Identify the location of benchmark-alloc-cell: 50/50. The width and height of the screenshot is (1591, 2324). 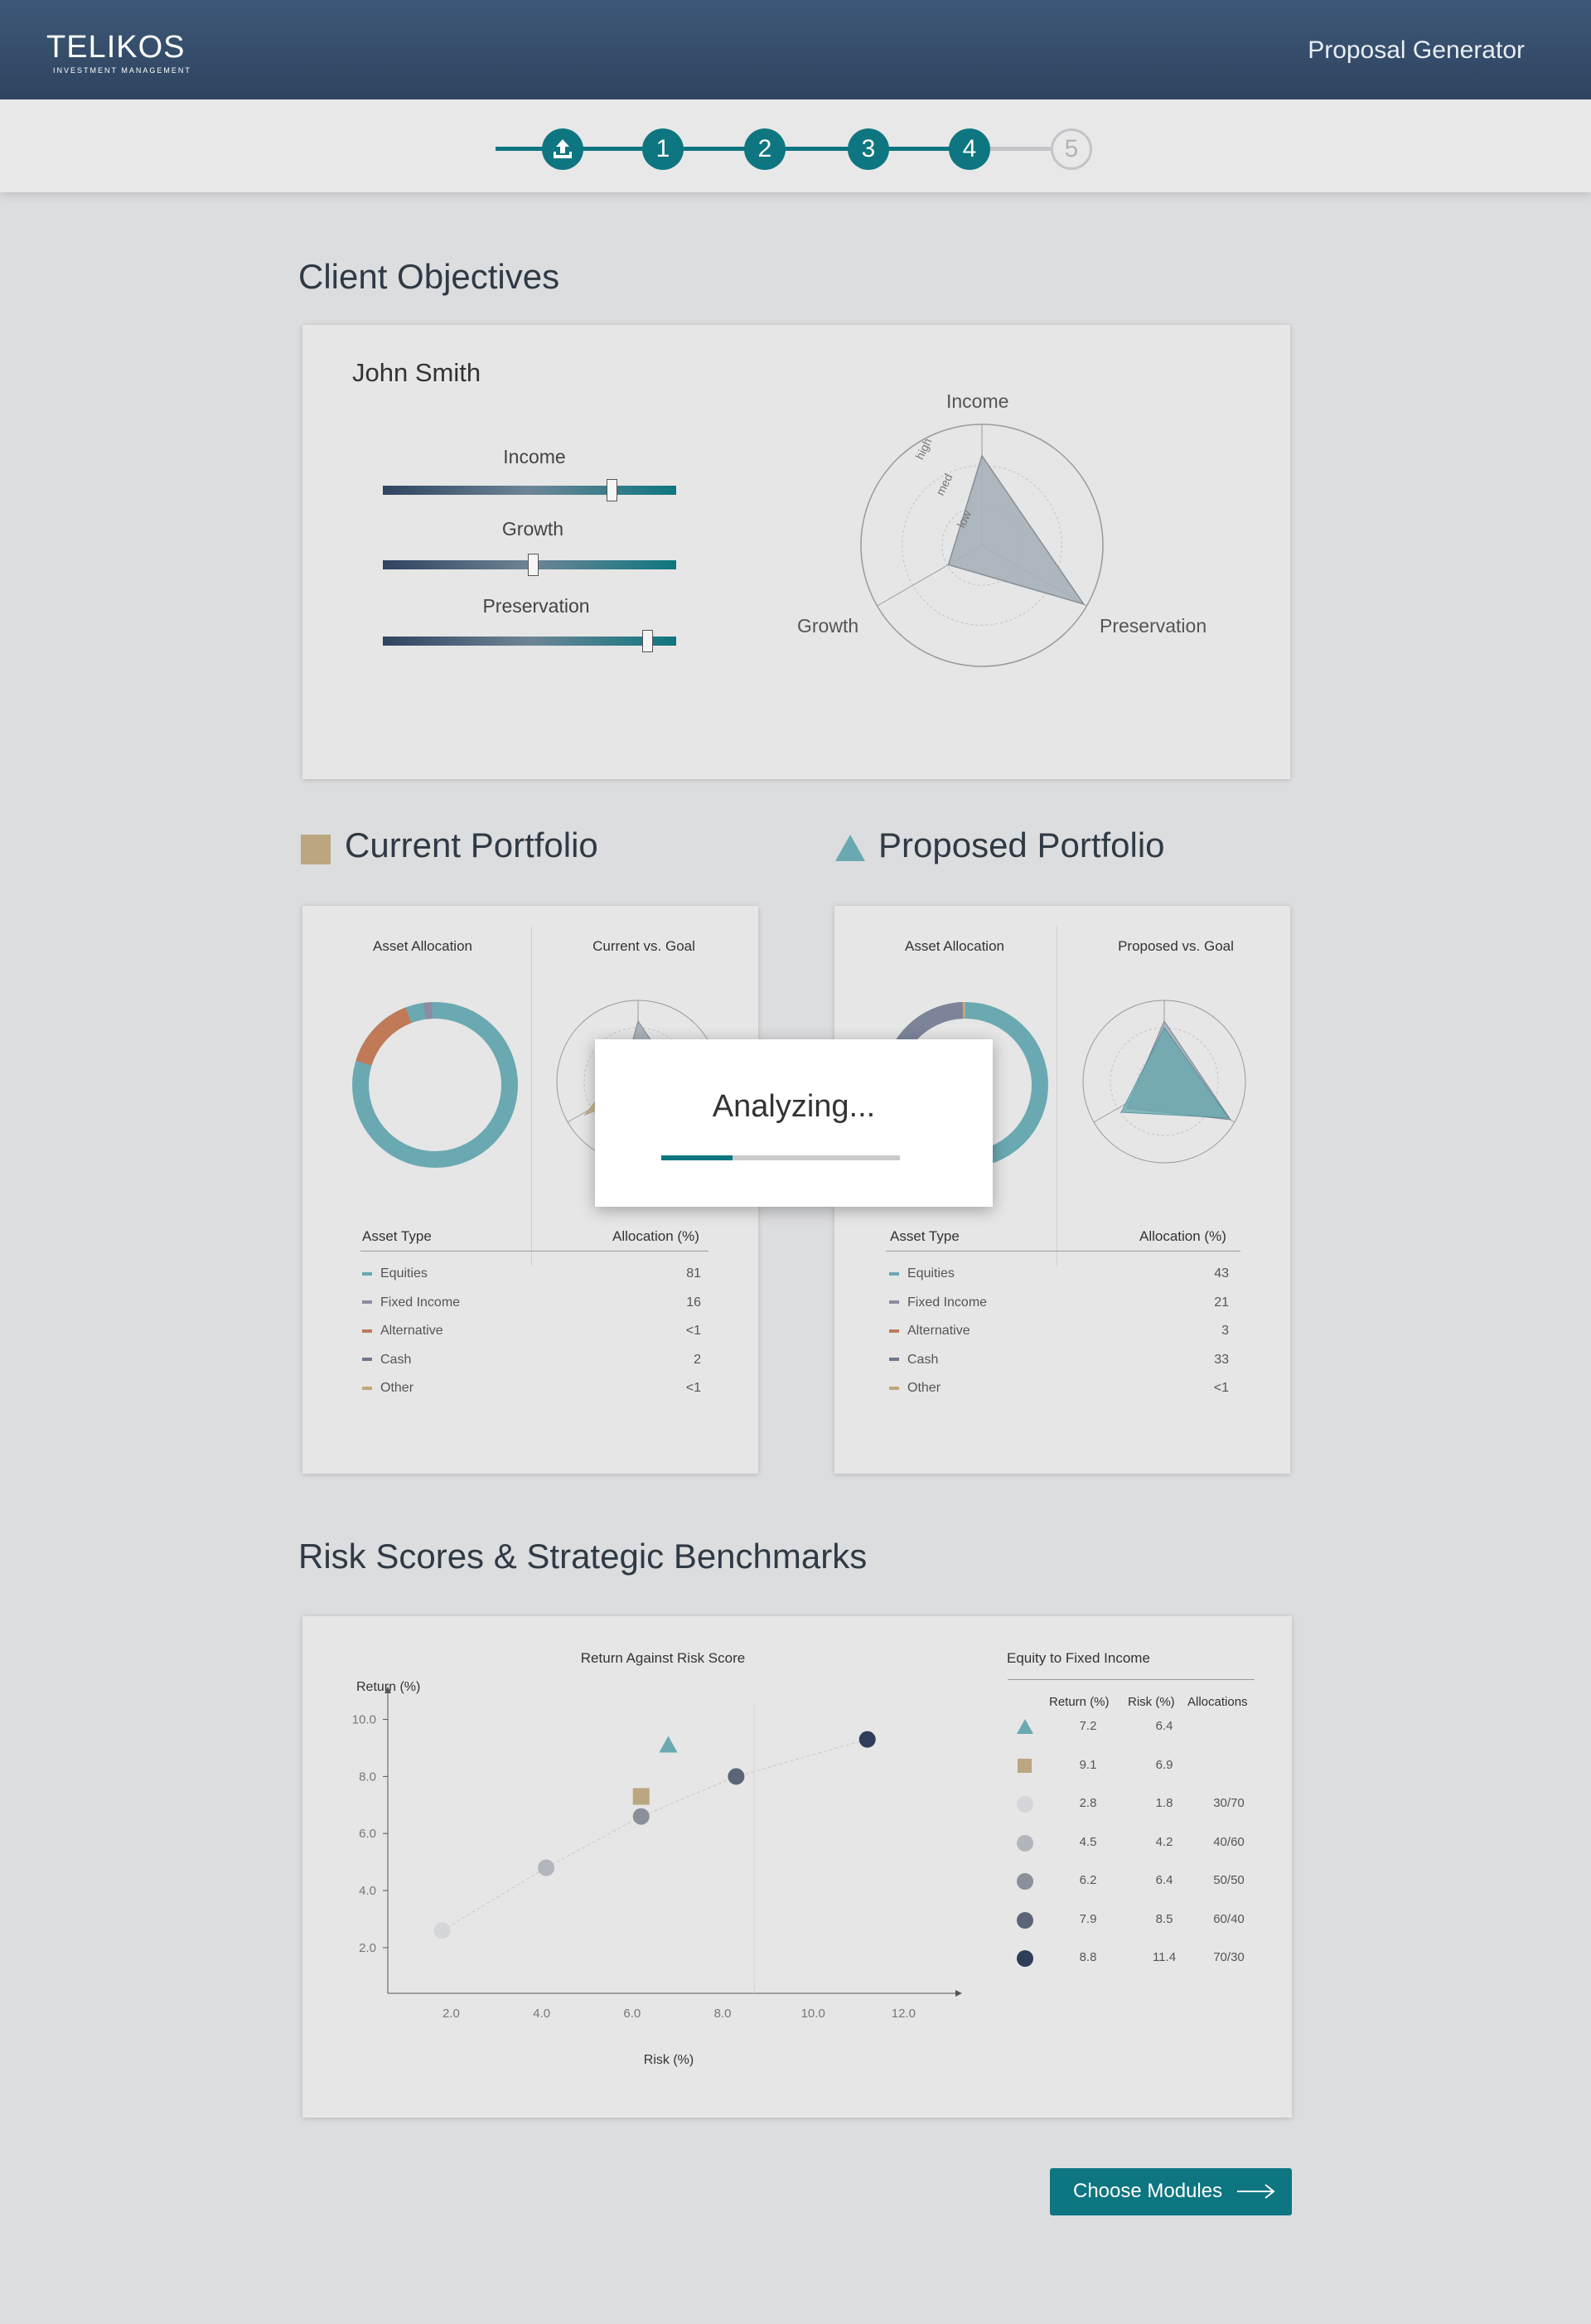
(1229, 1880).